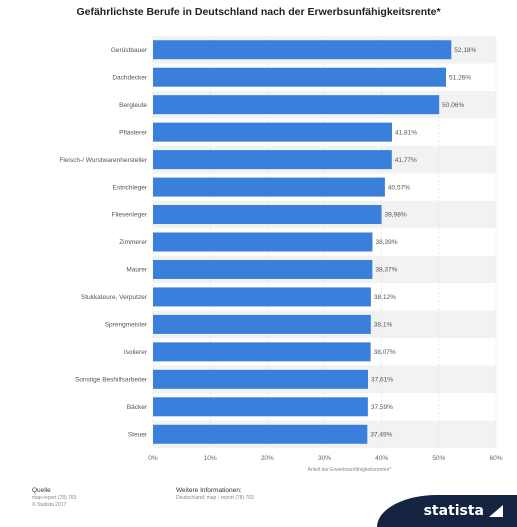 The width and height of the screenshot is (517, 527). I want to click on x-tick-label: 60%, so click(495, 458).